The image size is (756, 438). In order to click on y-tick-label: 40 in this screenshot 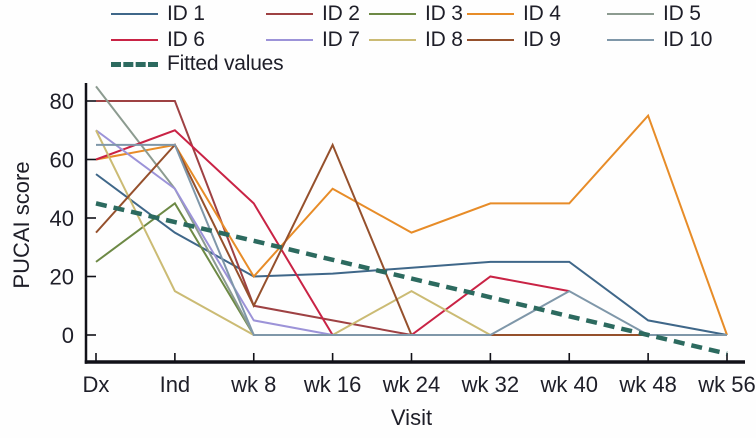, I will do `click(62, 218)`.